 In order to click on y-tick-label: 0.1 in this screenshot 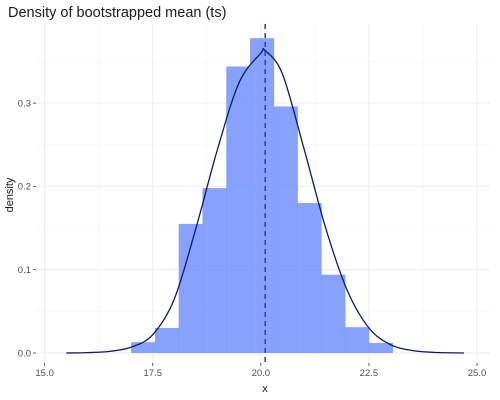, I will do `click(24, 270)`.